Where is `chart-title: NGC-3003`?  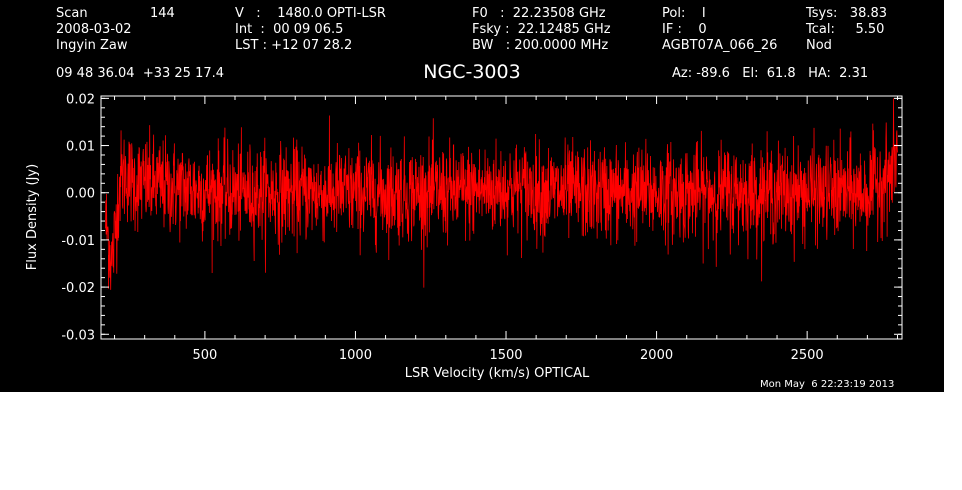 chart-title: NGC-3003 is located at coordinates (472, 72).